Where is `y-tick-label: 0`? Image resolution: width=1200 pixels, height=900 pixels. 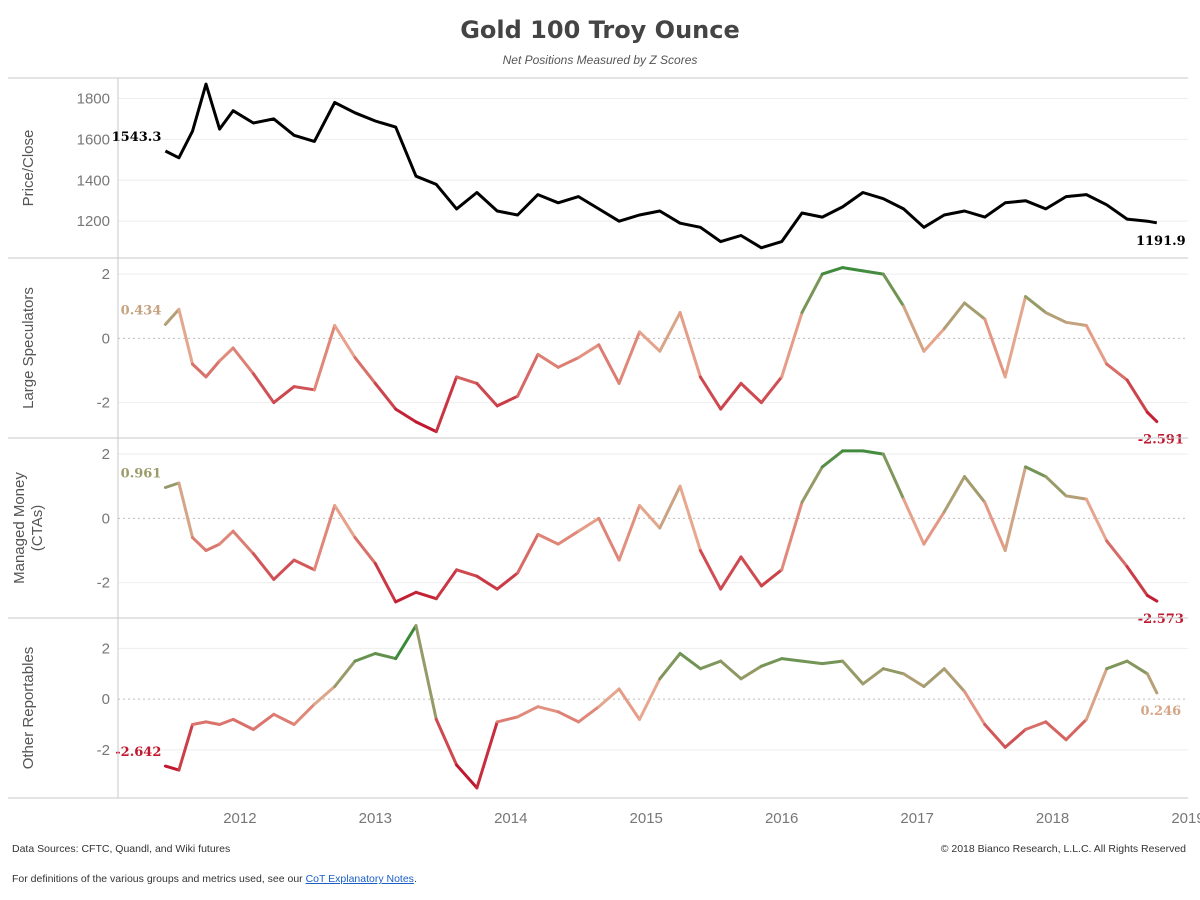
y-tick-label: 0 is located at coordinates (106, 338).